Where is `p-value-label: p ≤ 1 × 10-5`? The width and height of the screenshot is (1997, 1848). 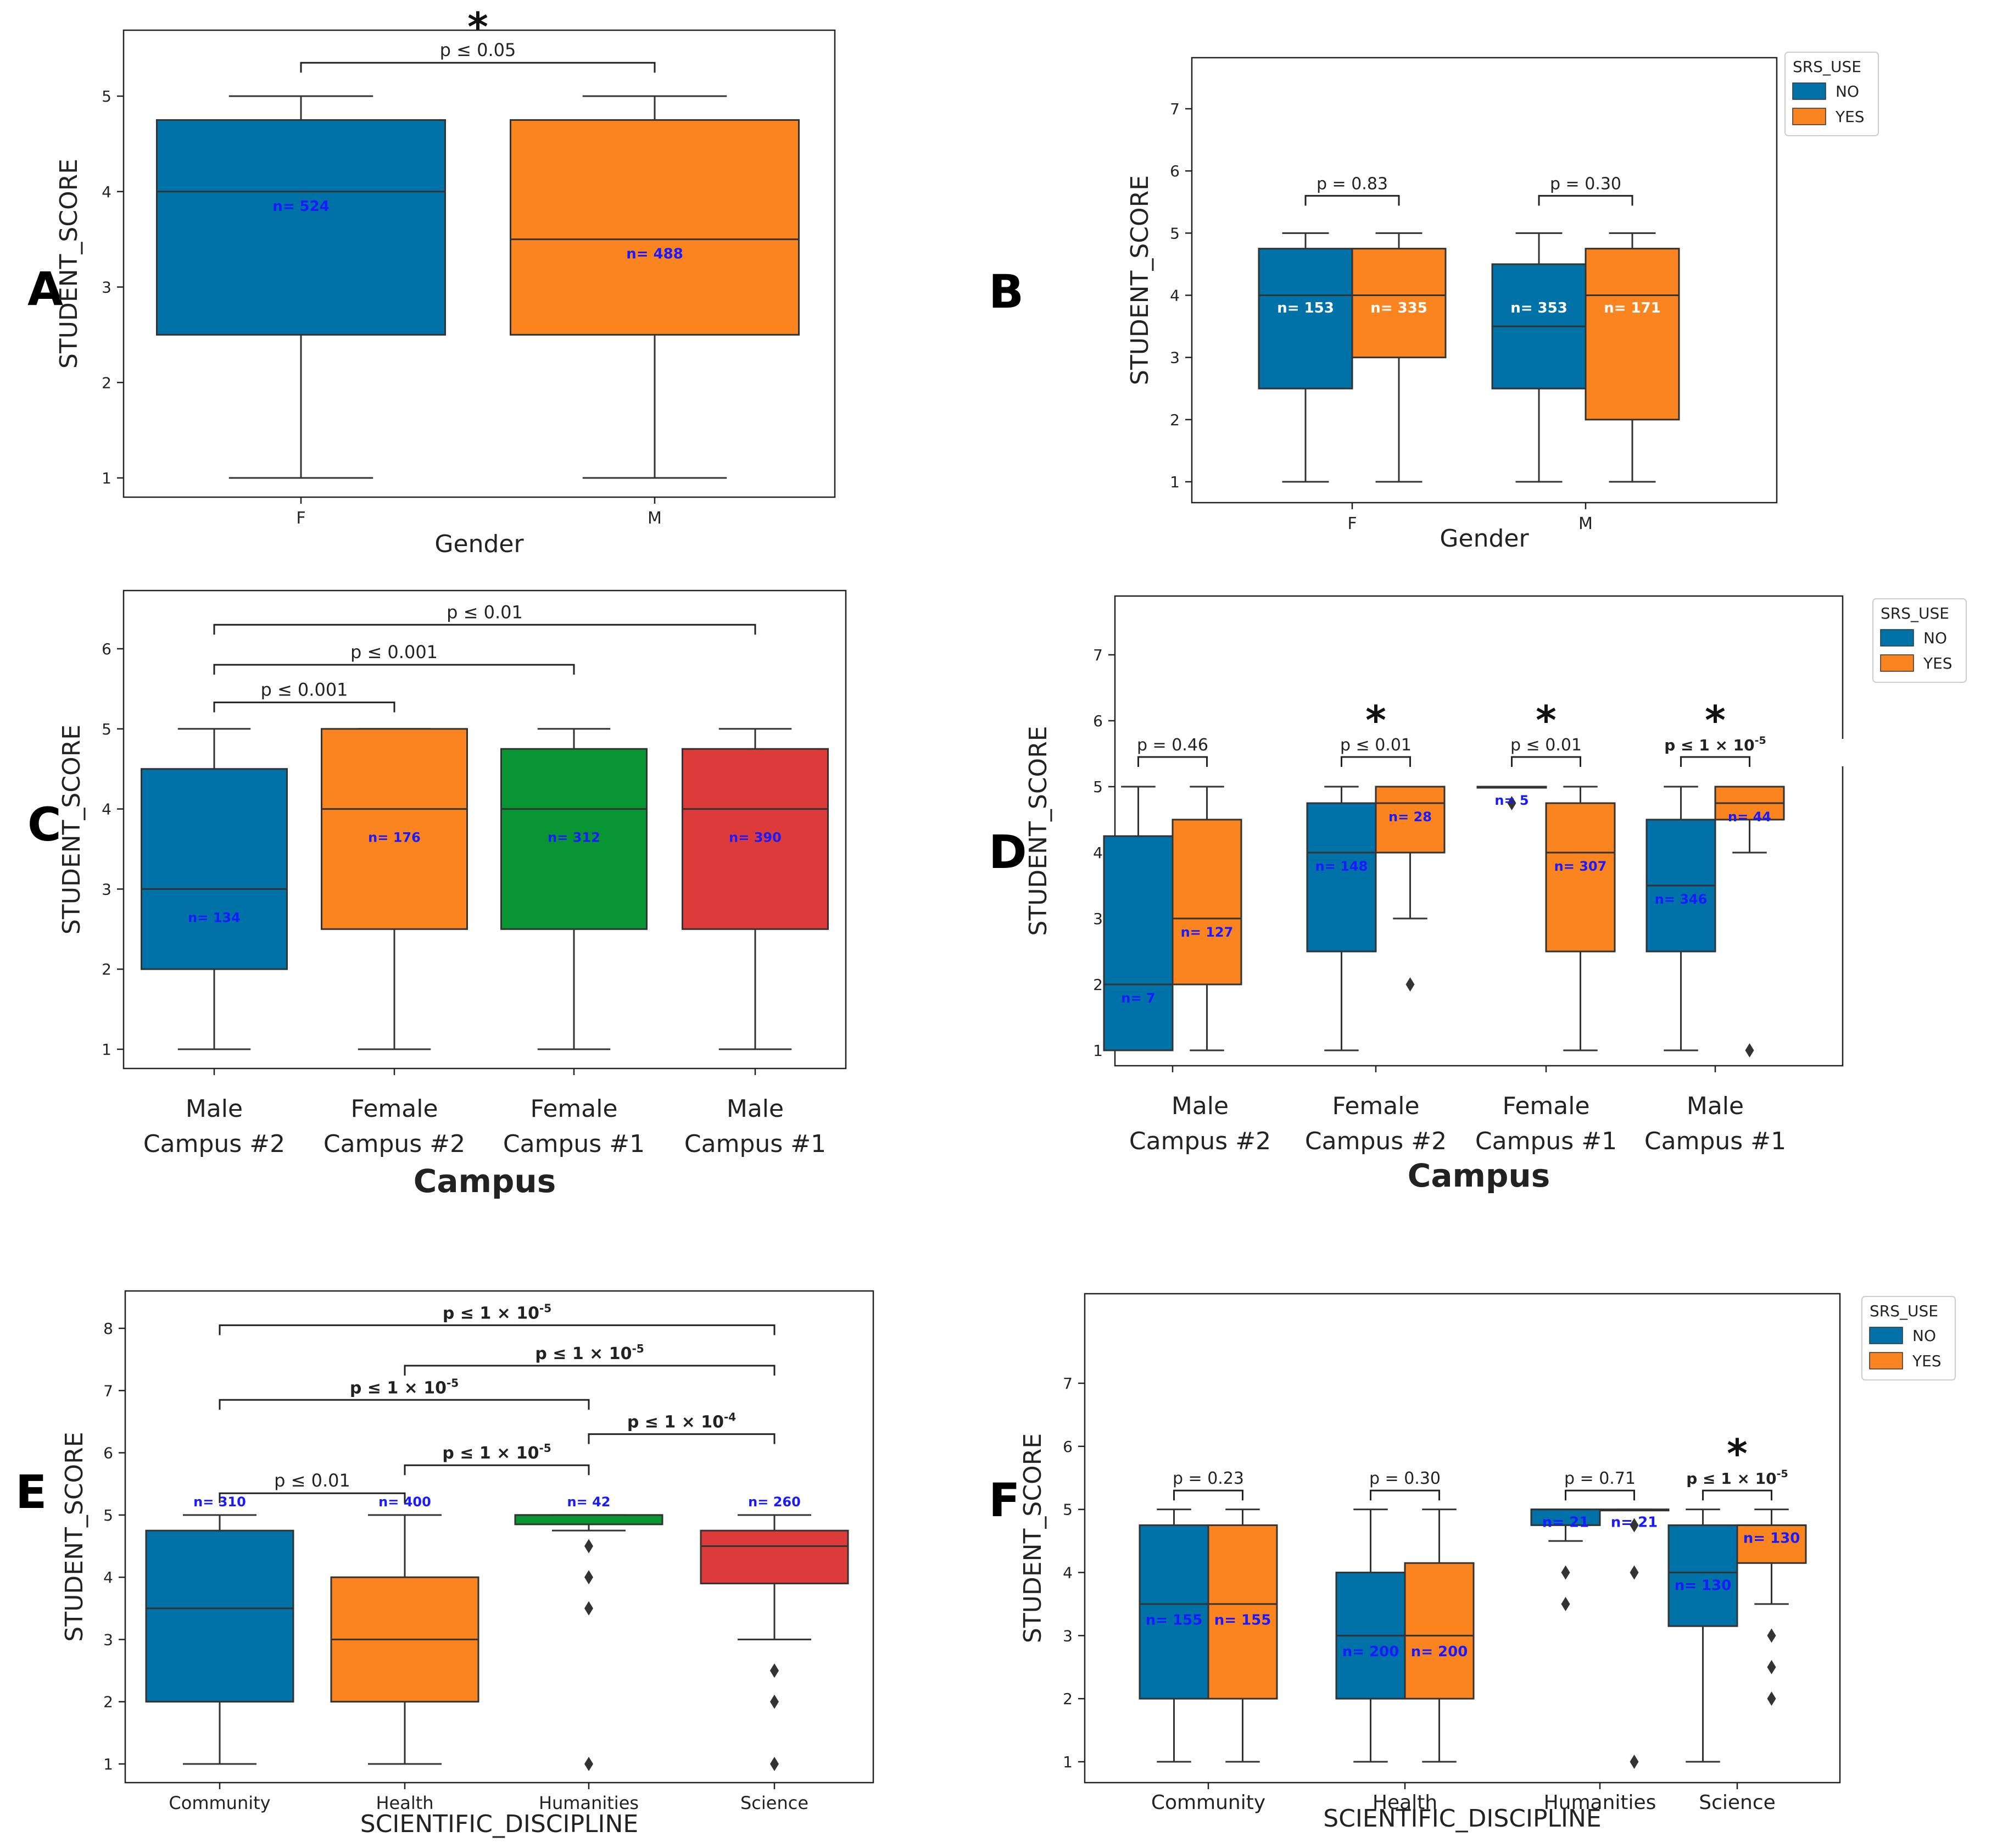 p-value-label: p ≤ 1 × 10-5 is located at coordinates (1715, 744).